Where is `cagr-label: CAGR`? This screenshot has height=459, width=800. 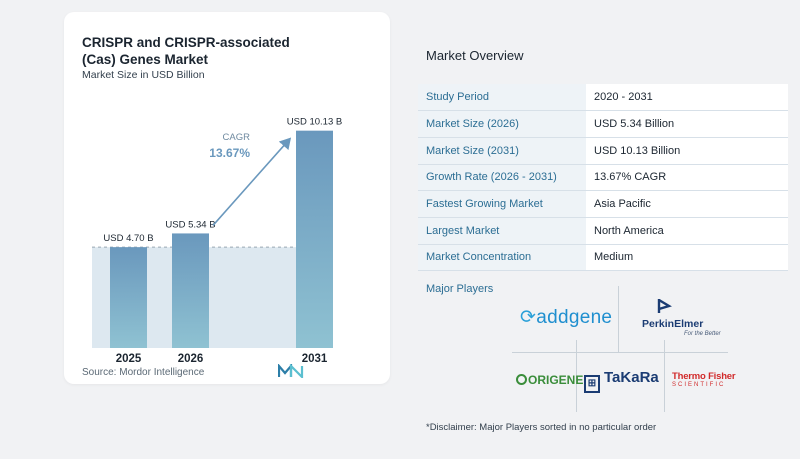 cagr-label: CAGR is located at coordinates (237, 137).